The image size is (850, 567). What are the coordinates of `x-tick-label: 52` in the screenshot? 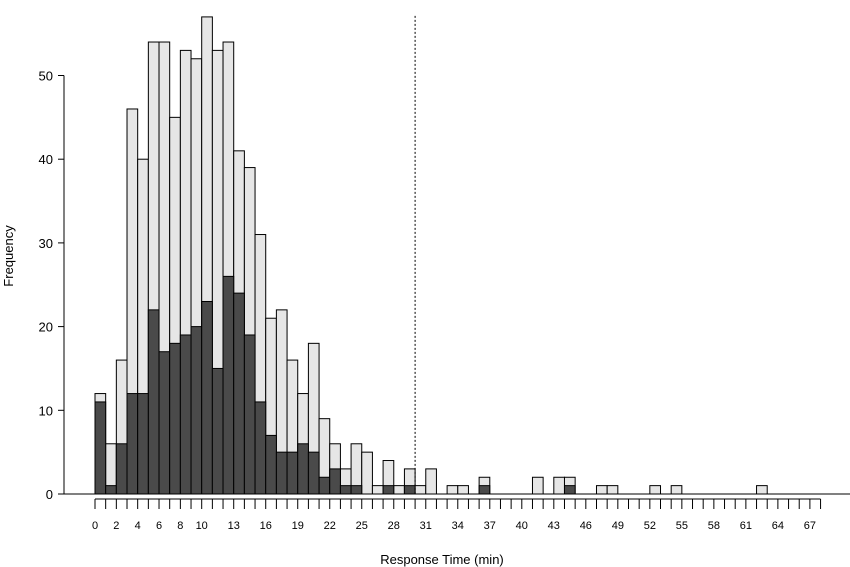 It's located at (650, 526).